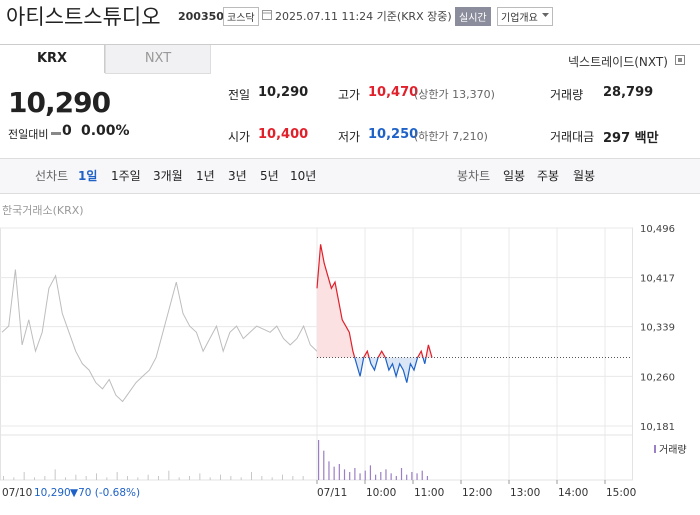 This screenshot has height=515, width=700. Describe the element at coordinates (239, 137) in the screenshot. I see `stat-label: 시가` at that location.